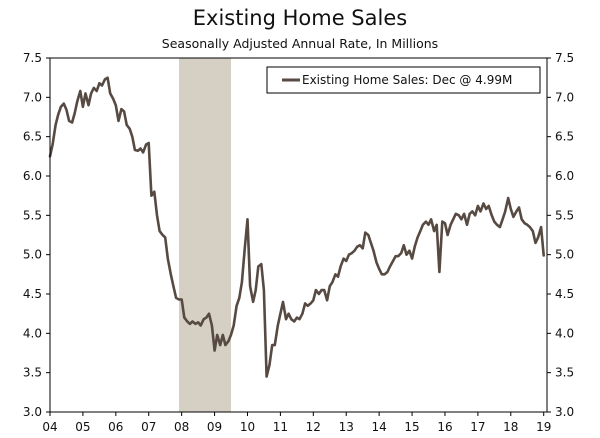  What do you see at coordinates (564, 255) in the screenshot?
I see `y-tick-label-right: 5.0` at bounding box center [564, 255].